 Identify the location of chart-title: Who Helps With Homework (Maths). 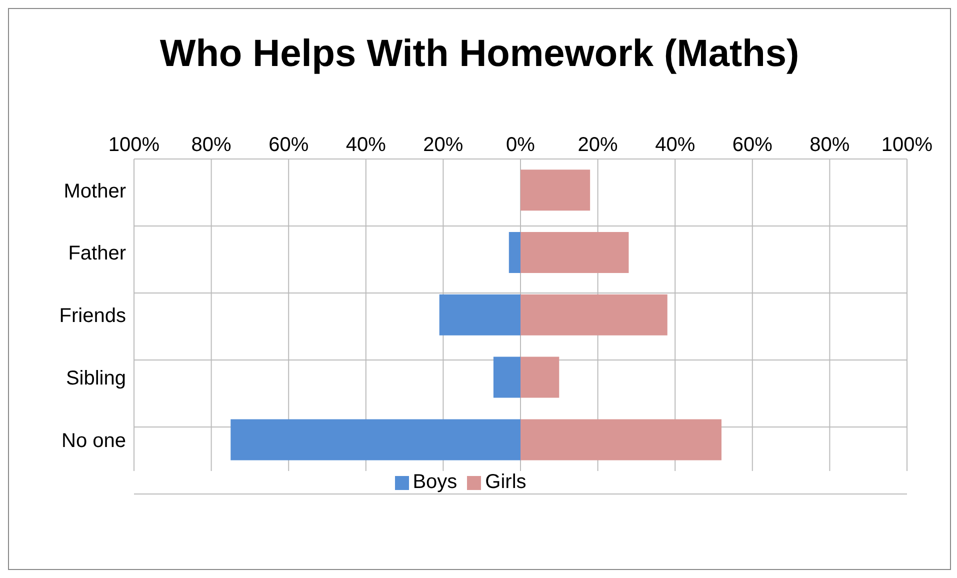
(479, 54).